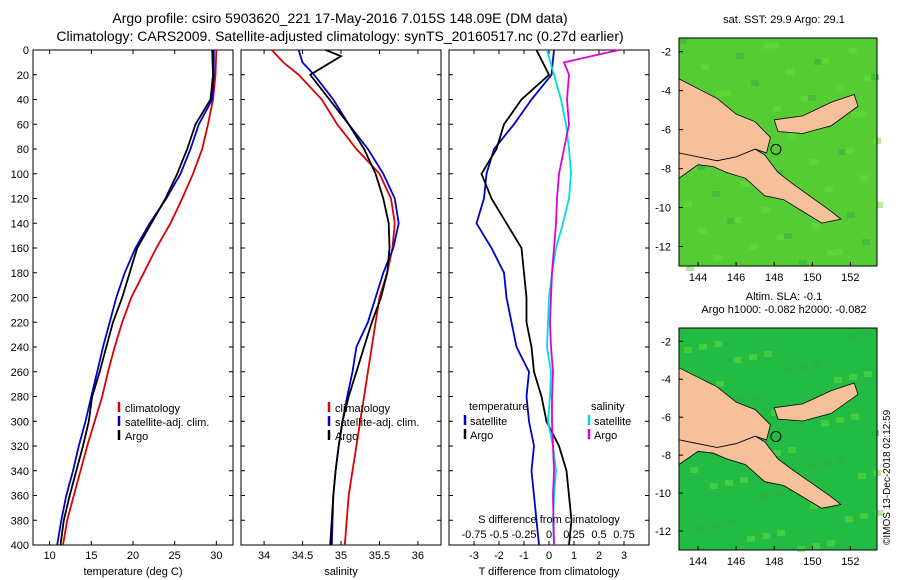 The height and width of the screenshot is (580, 900). What do you see at coordinates (20, 398) in the screenshot?
I see `y-tick-label: 280` at bounding box center [20, 398].